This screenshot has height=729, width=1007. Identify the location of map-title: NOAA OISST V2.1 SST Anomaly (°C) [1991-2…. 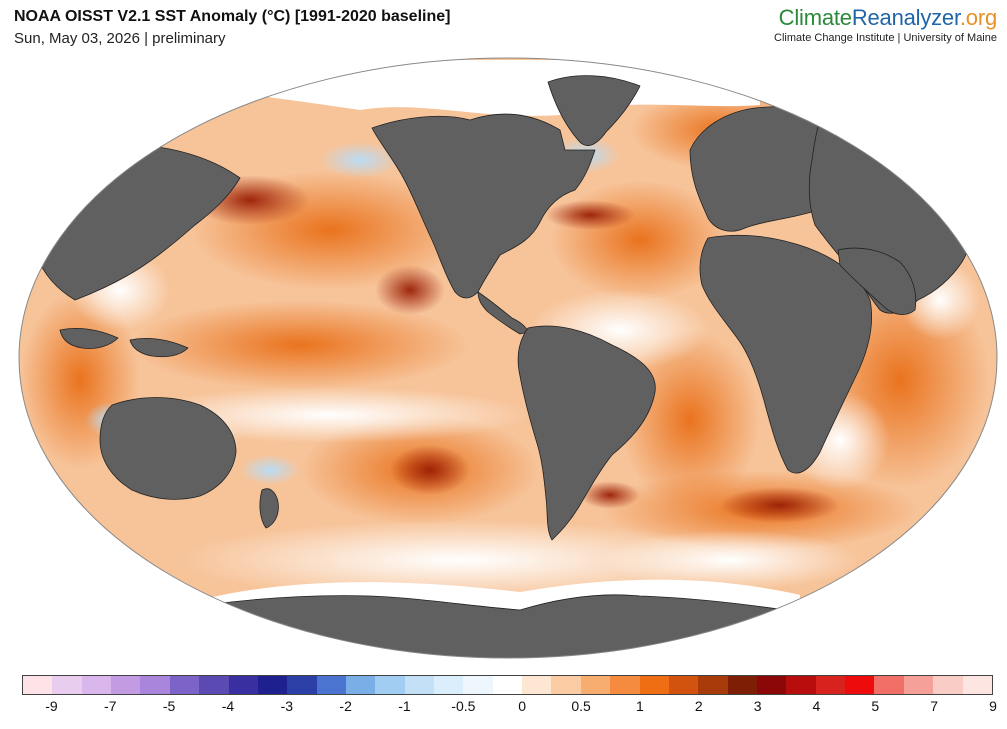
(232, 16).